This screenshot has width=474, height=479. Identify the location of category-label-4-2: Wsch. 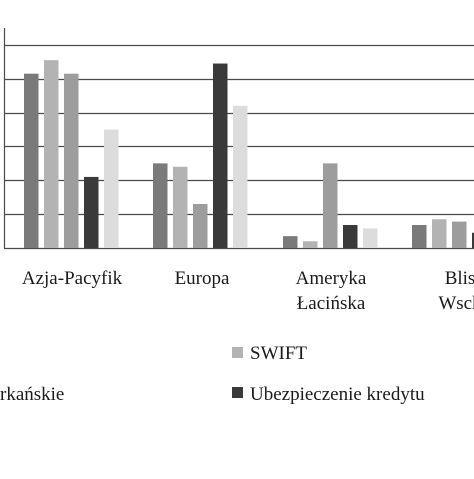
(456, 303).